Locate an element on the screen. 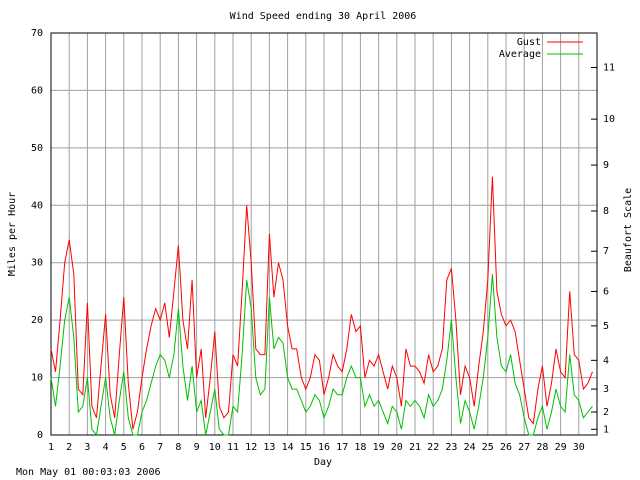 This screenshot has height=480, width=640. x-tick-label: 25 is located at coordinates (488, 447).